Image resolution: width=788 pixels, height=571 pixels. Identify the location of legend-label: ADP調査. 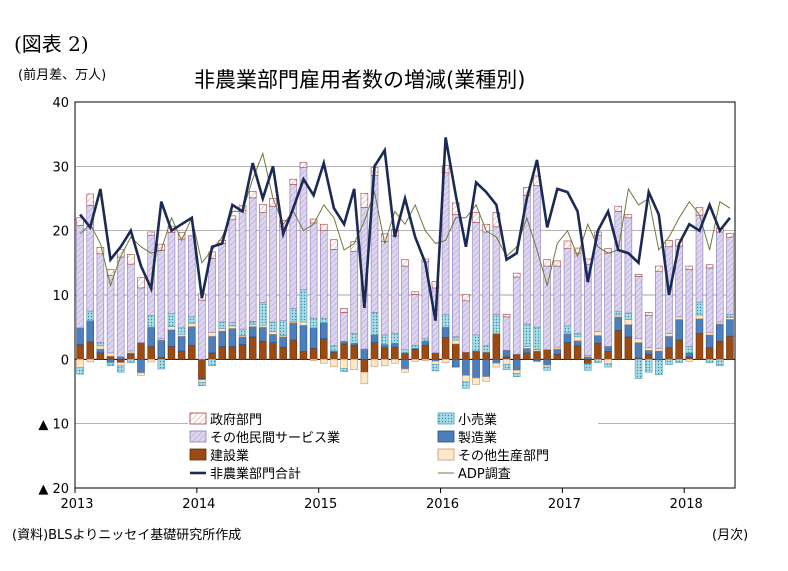
(484, 474).